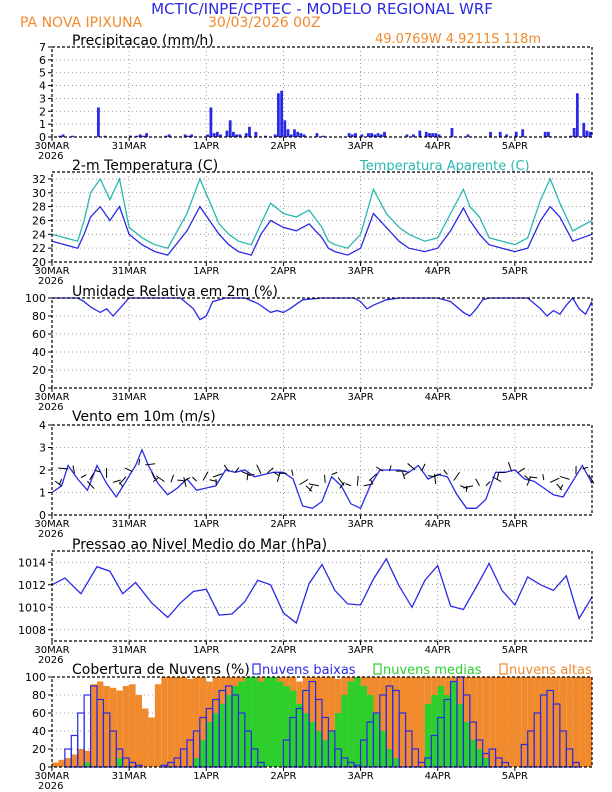  Describe the element at coordinates (39, 262) in the screenshot. I see `temp-ytick-label: 20` at that location.